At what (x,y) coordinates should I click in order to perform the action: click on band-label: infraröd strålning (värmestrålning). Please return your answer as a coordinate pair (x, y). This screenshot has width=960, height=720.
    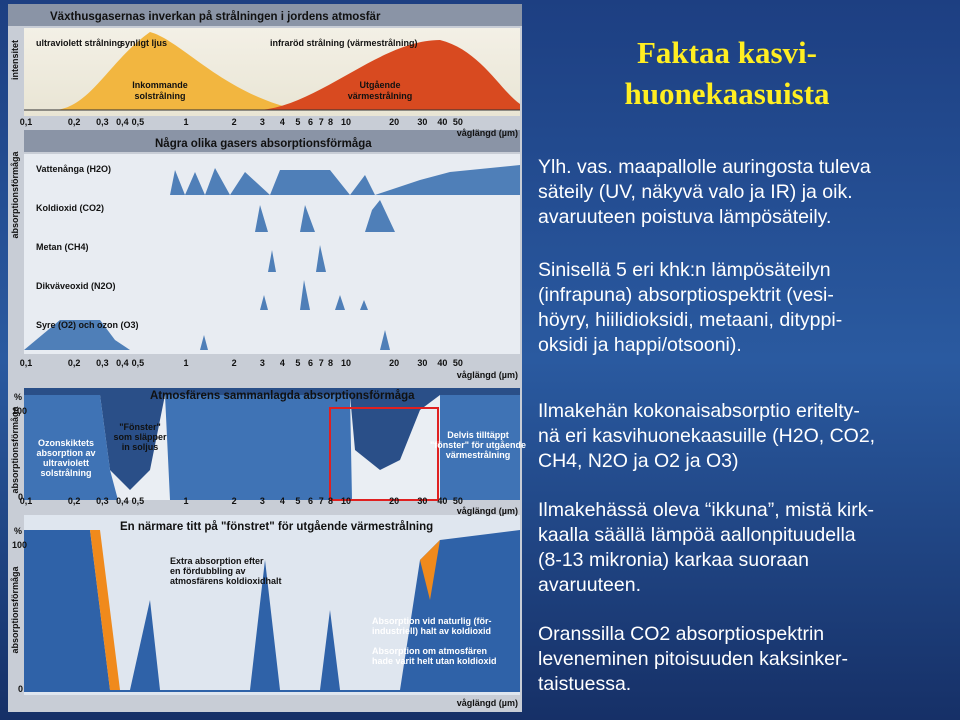
    Looking at the image, I should click on (344, 43).